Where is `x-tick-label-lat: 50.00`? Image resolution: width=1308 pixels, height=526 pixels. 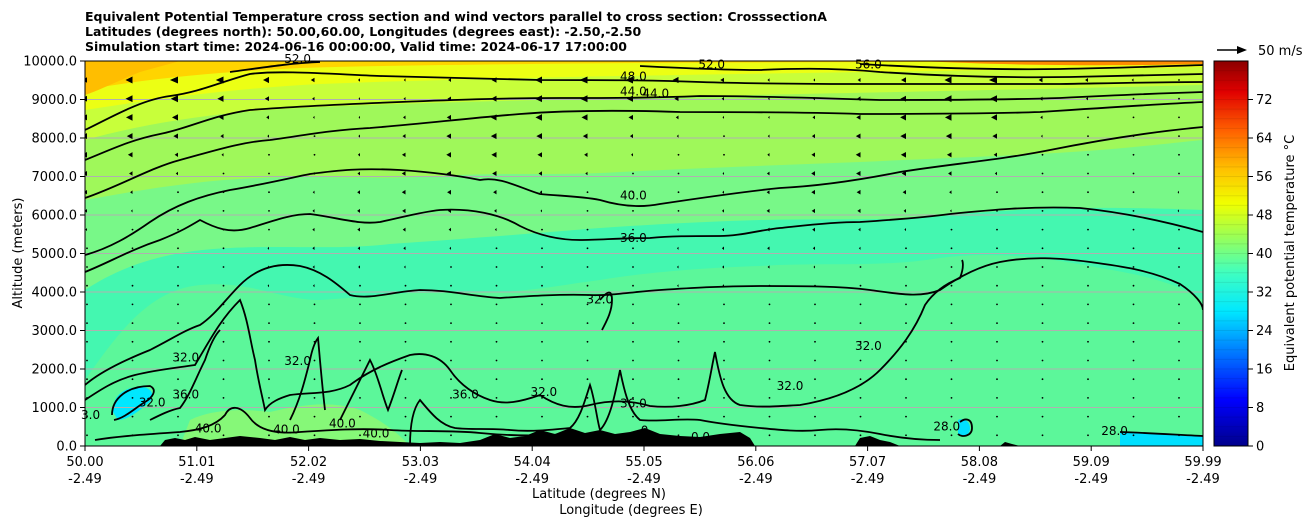 x-tick-label-lat: 50.00 is located at coordinates (84, 462).